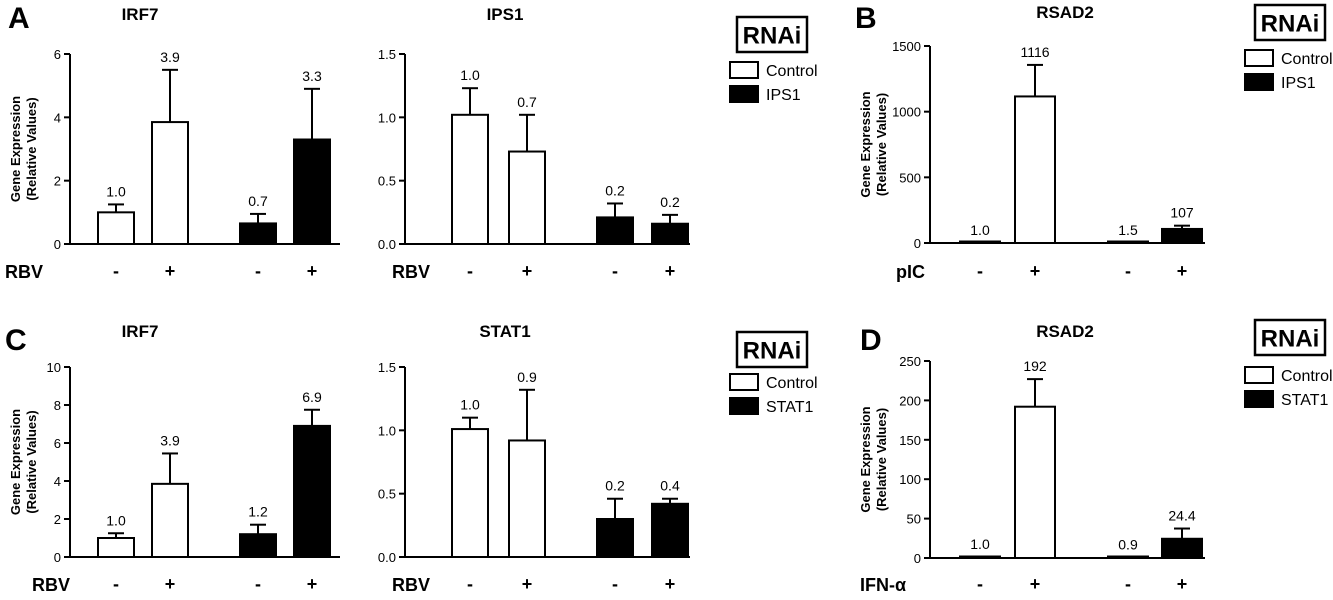 This screenshot has width=1333, height=600. Describe the element at coordinates (910, 361) in the screenshot. I see `y-tick-label: 250` at that location.